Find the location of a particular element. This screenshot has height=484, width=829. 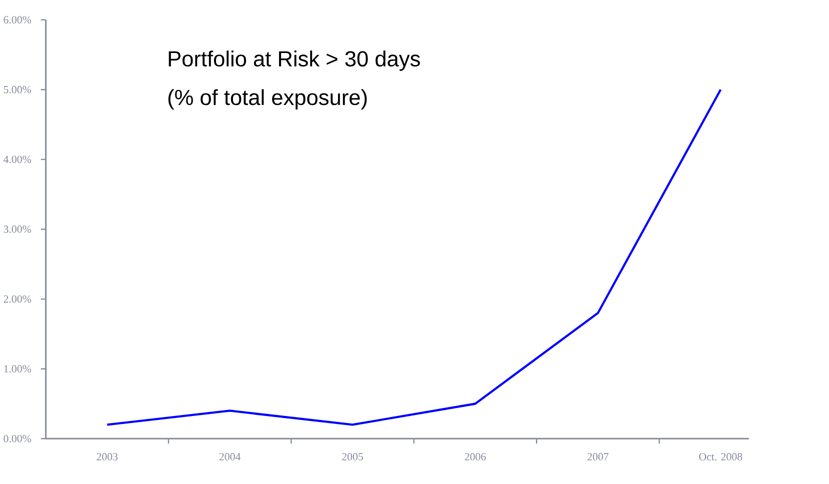

y-tick-label: 6.00% is located at coordinates (18, 20).